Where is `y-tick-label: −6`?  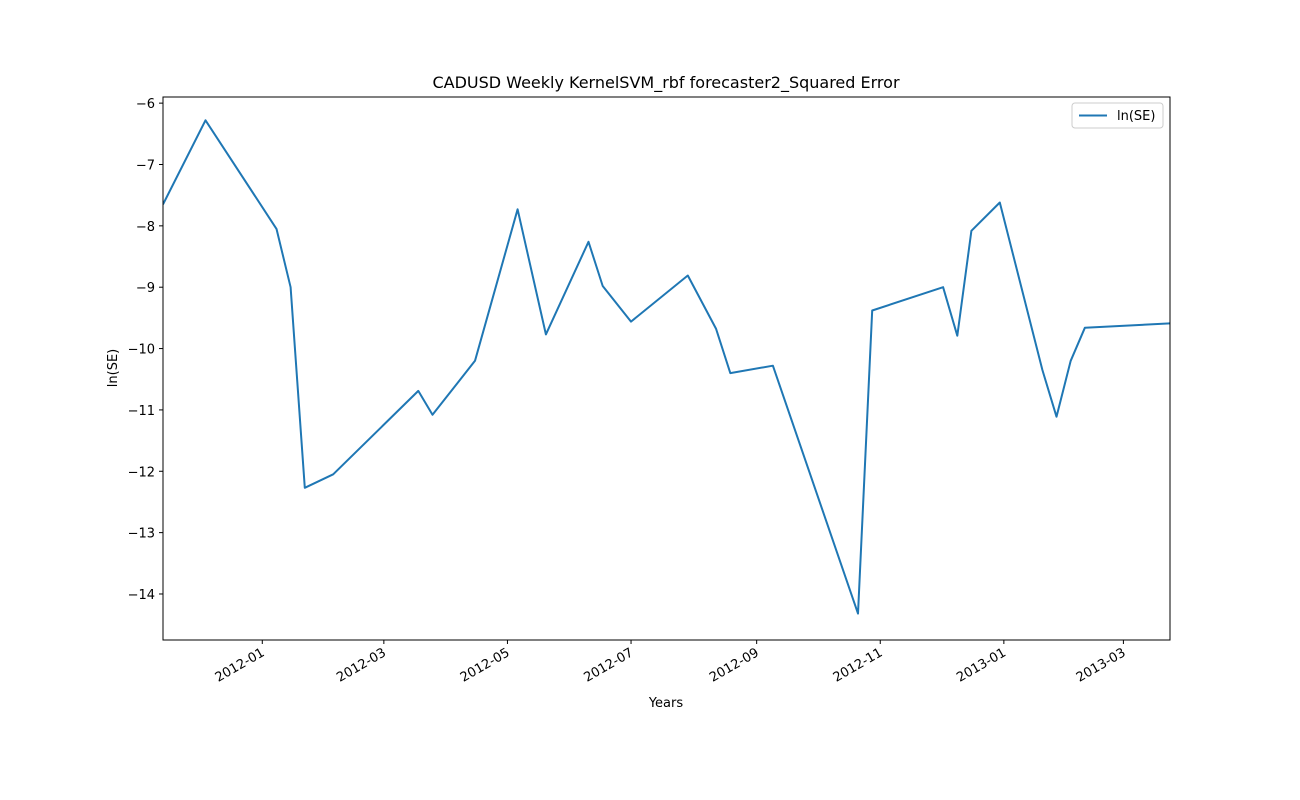
y-tick-label: −6 is located at coordinates (145, 104).